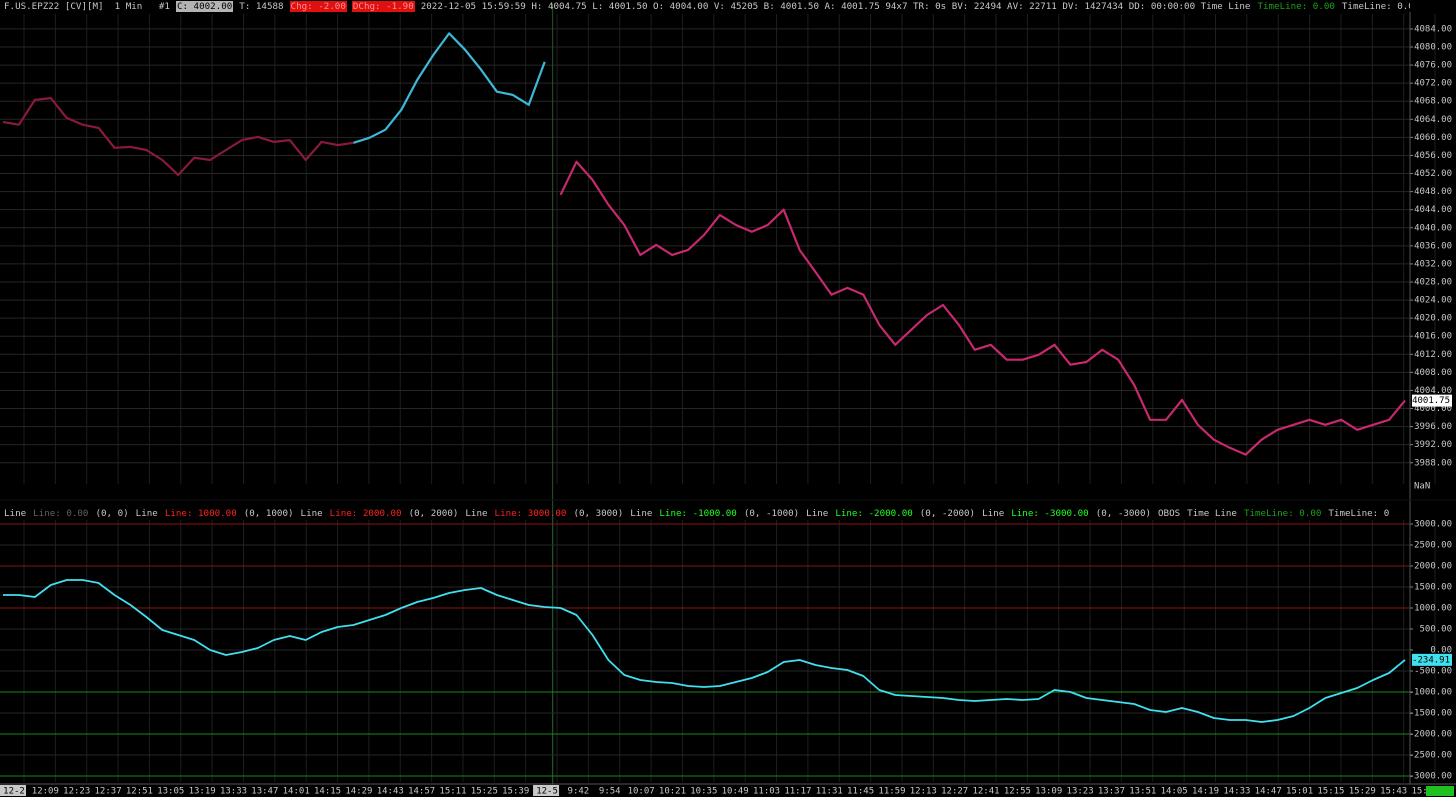 The height and width of the screenshot is (797, 1456). Describe the element at coordinates (1017, 792) in the screenshot. I see `x-tick-label: 12:55` at that location.